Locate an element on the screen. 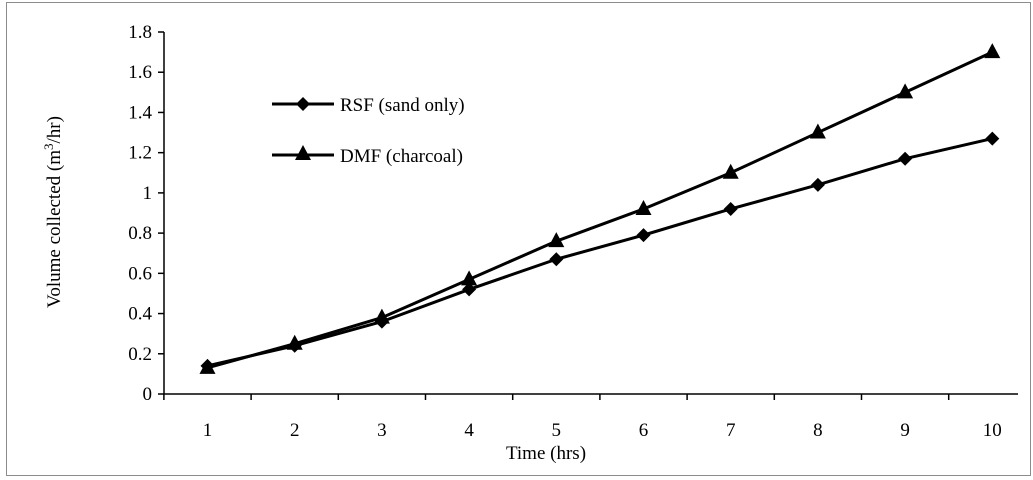 This screenshot has height=480, width=1033. y-axis-title-sup: 3 is located at coordinates (48, 147).